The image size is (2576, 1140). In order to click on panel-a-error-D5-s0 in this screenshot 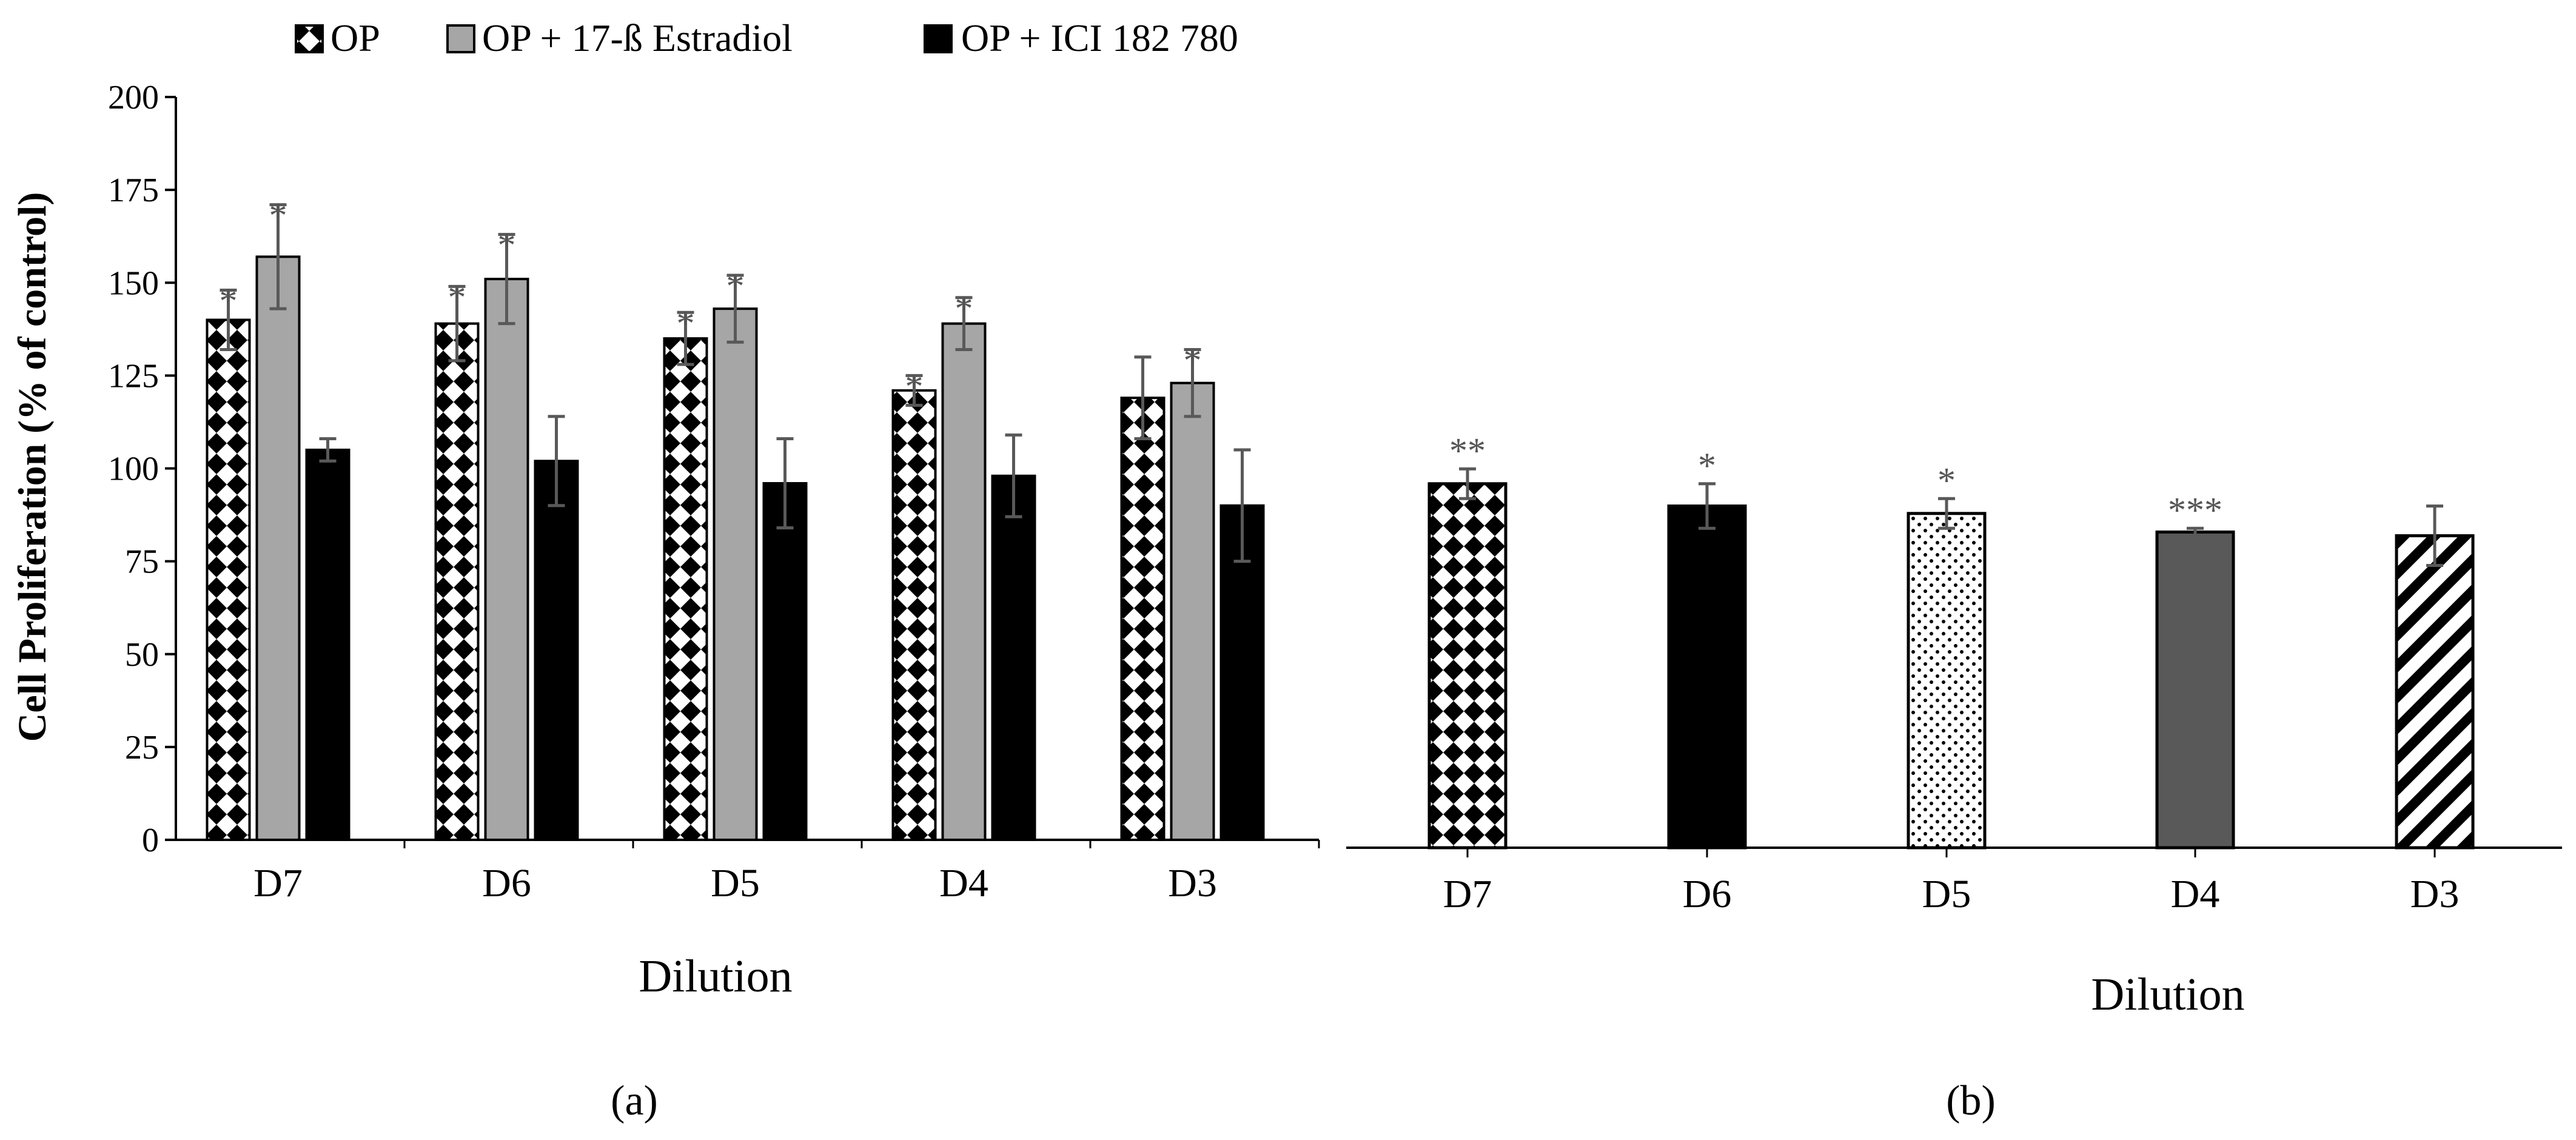, I will do `click(686, 338)`.